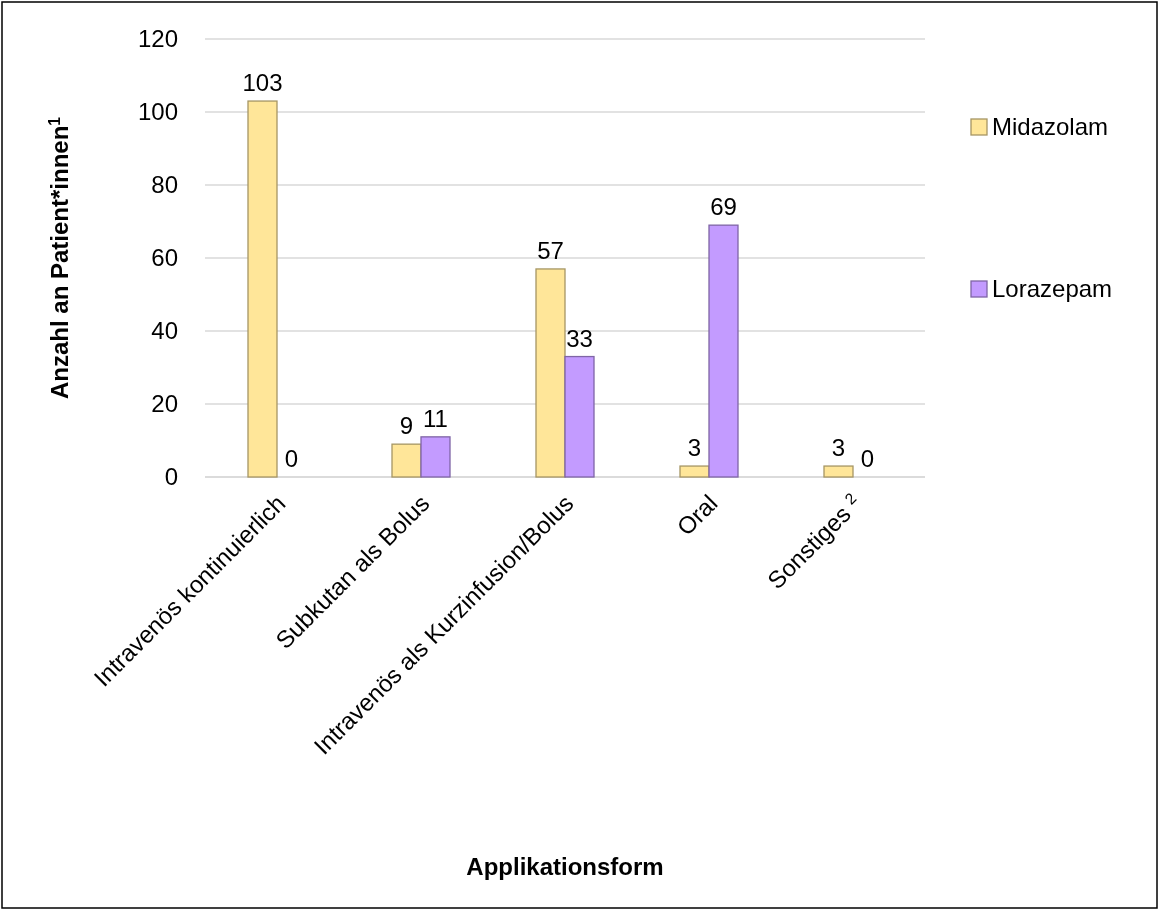  I want to click on x-axis-title: Applikationsform, so click(565, 866).